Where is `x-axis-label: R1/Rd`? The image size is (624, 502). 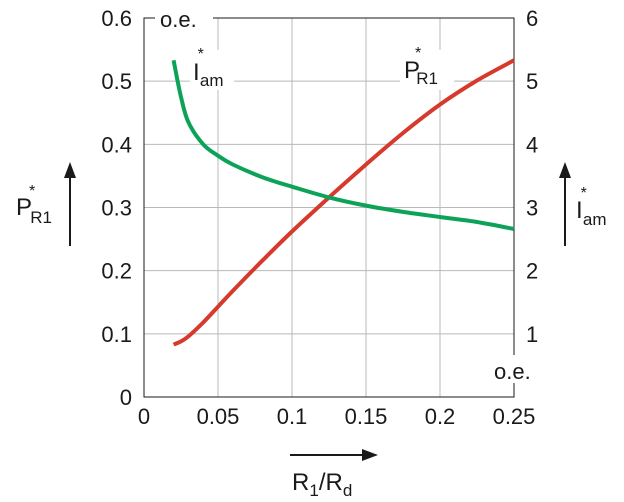
x-axis-label: R1/Rd is located at coordinates (322, 484).